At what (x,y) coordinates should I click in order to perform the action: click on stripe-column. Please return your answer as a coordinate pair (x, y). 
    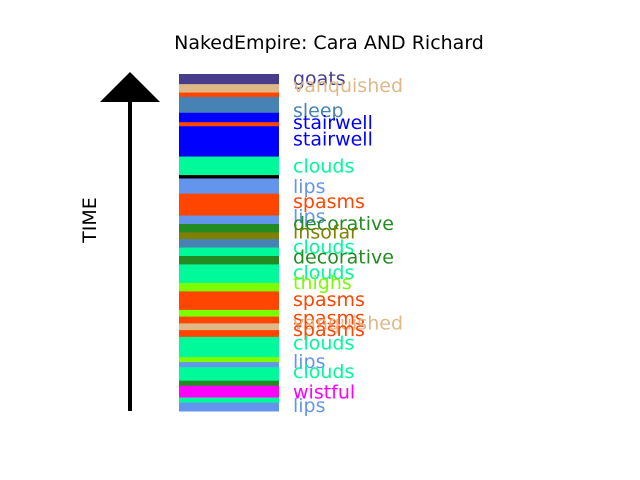
    Looking at the image, I should click on (229, 243).